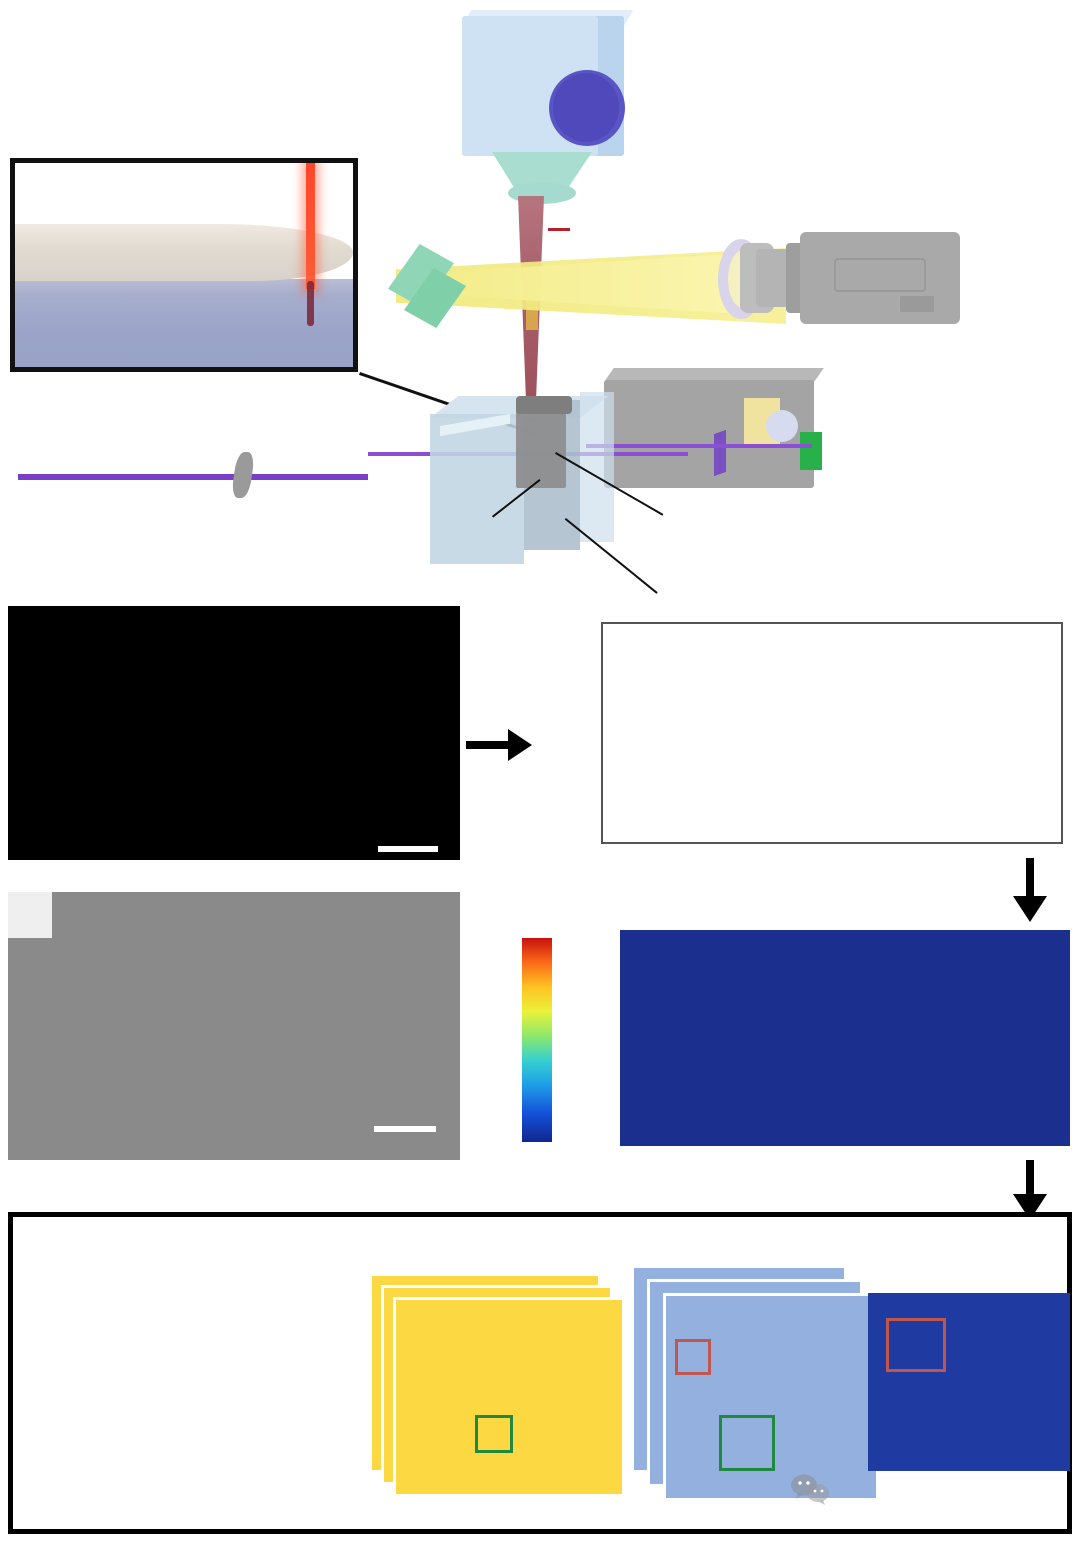 This screenshot has height=1542, width=1080. What do you see at coordinates (243, 475) in the screenshot?
I see `undulator-aperture-plate` at bounding box center [243, 475].